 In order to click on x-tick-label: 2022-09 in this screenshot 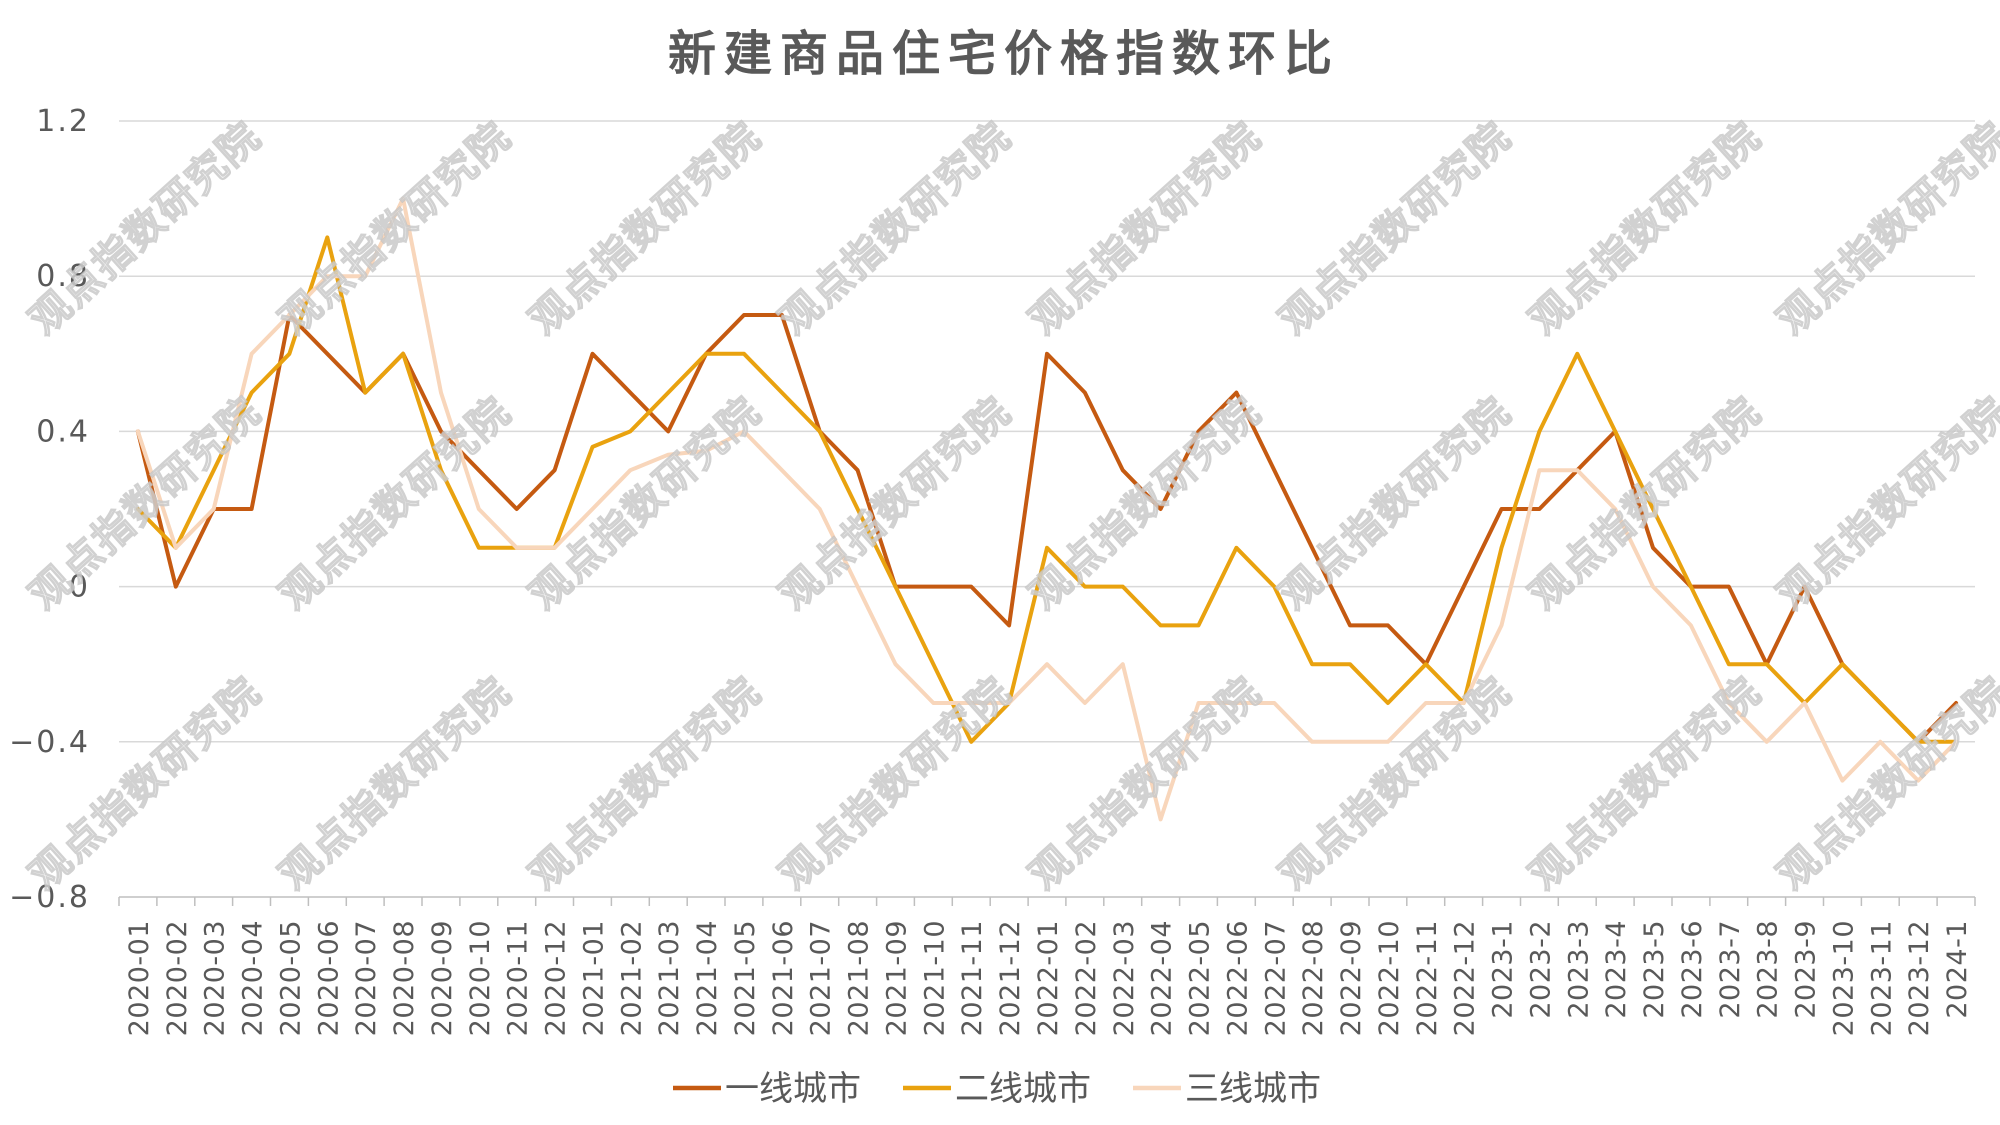, I will do `click(1351, 978)`.